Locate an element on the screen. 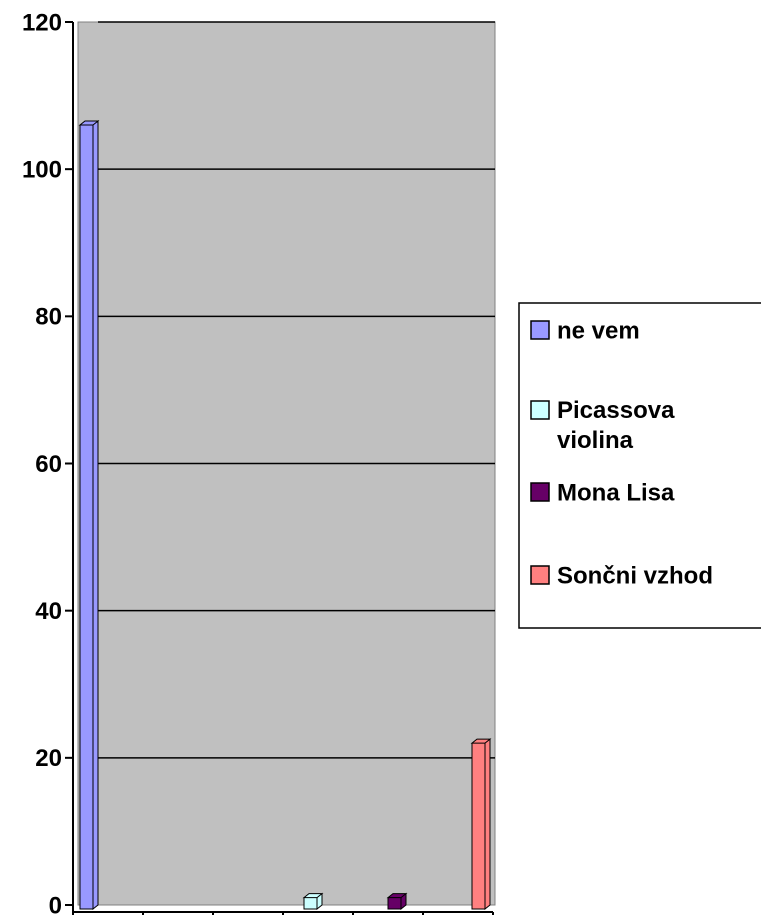 This screenshot has height=915, width=761. legend-box is located at coordinates (639, 465).